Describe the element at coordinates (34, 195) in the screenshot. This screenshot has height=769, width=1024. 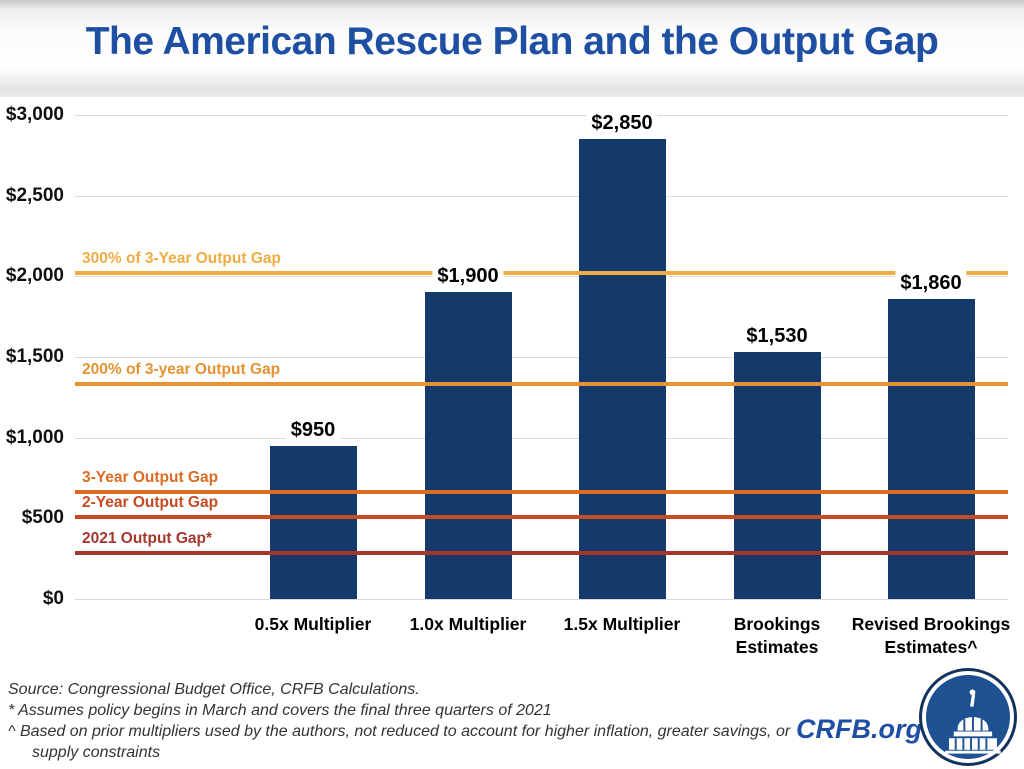
I see `y-axis-tick-label: $2,500` at that location.